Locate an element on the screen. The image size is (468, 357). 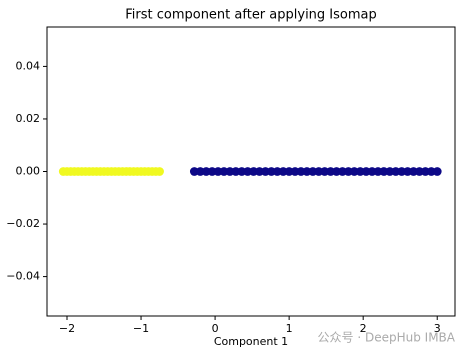
x-tick-label: 0 is located at coordinates (215, 328).